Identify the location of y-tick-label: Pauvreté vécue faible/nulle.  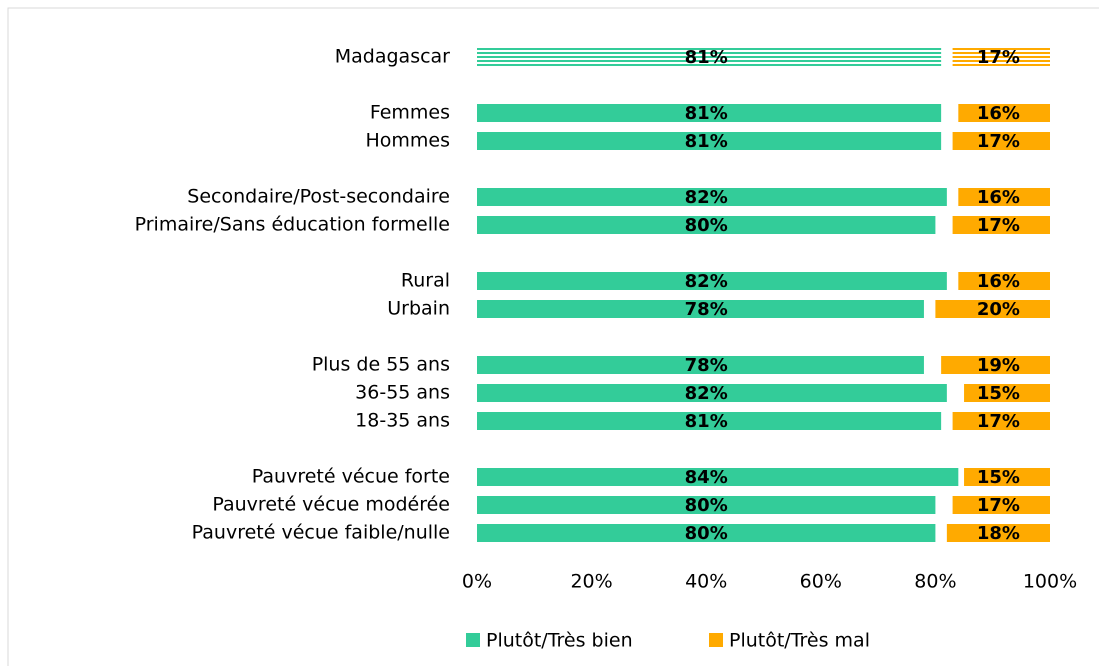
(321, 533).